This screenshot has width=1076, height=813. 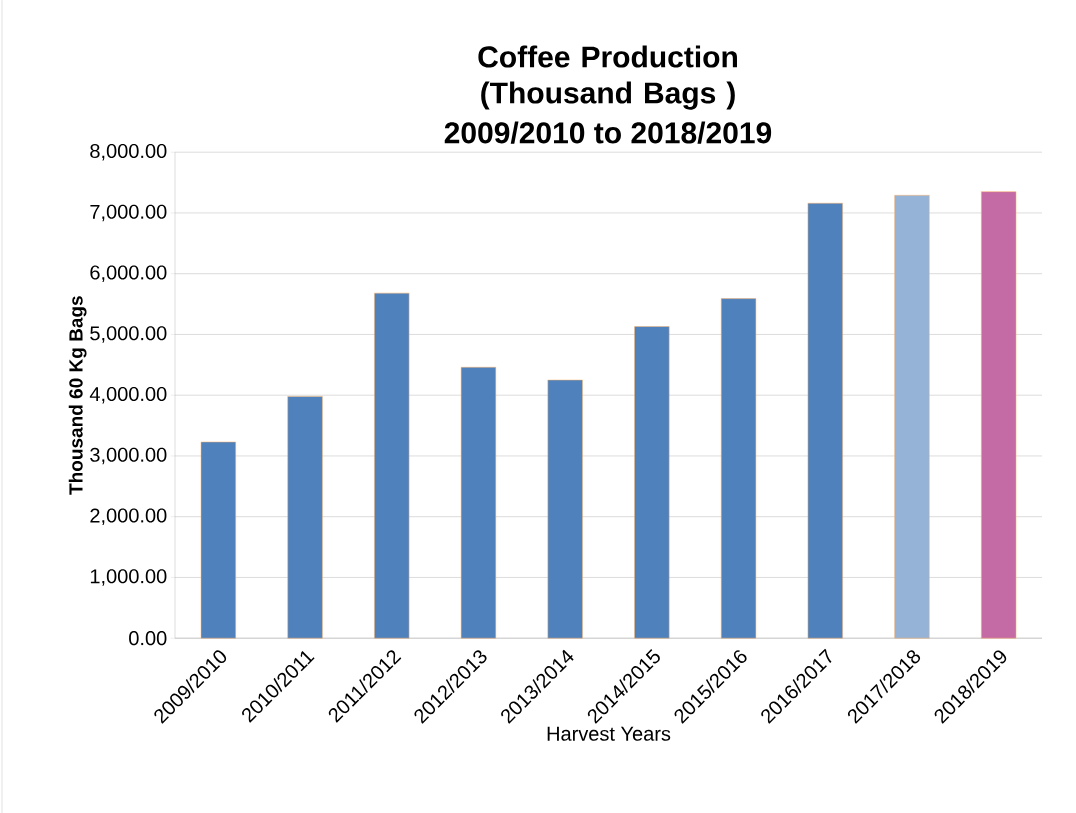 I want to click on y-tick-label: 3,000.00, so click(x=128, y=456).